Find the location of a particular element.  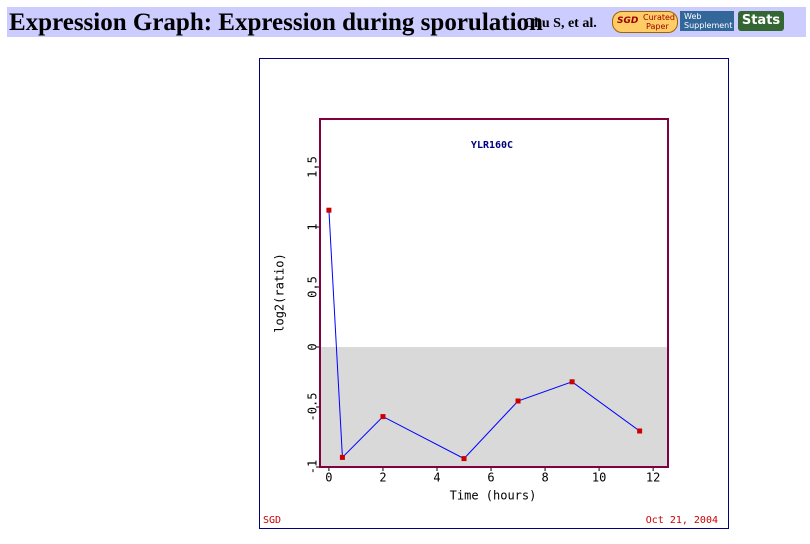

y-axis-label: log2(ratio) is located at coordinates (280, 292).